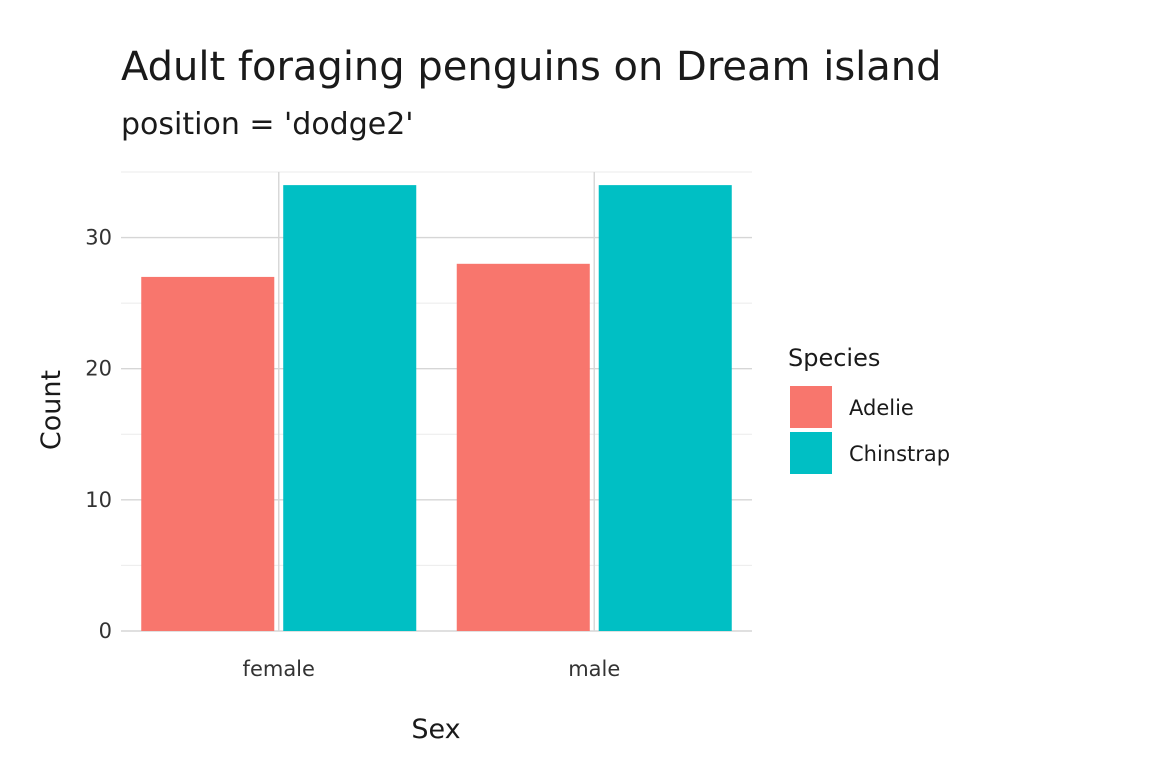  Describe the element at coordinates (881, 408) in the screenshot. I see `legend-label-adelie: Adelie` at that location.